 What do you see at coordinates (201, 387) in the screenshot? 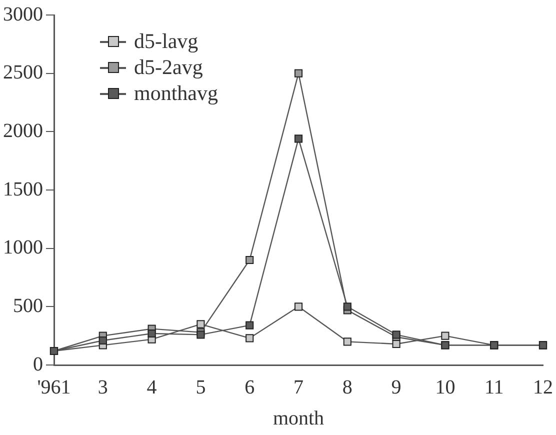
I see `x-tick-label: 5` at bounding box center [201, 387].